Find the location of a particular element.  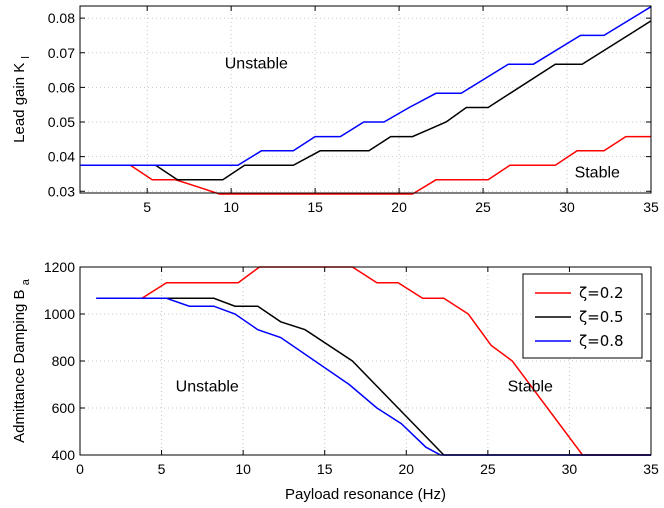

legend-entry: ζ=0.8 is located at coordinates (601, 341).